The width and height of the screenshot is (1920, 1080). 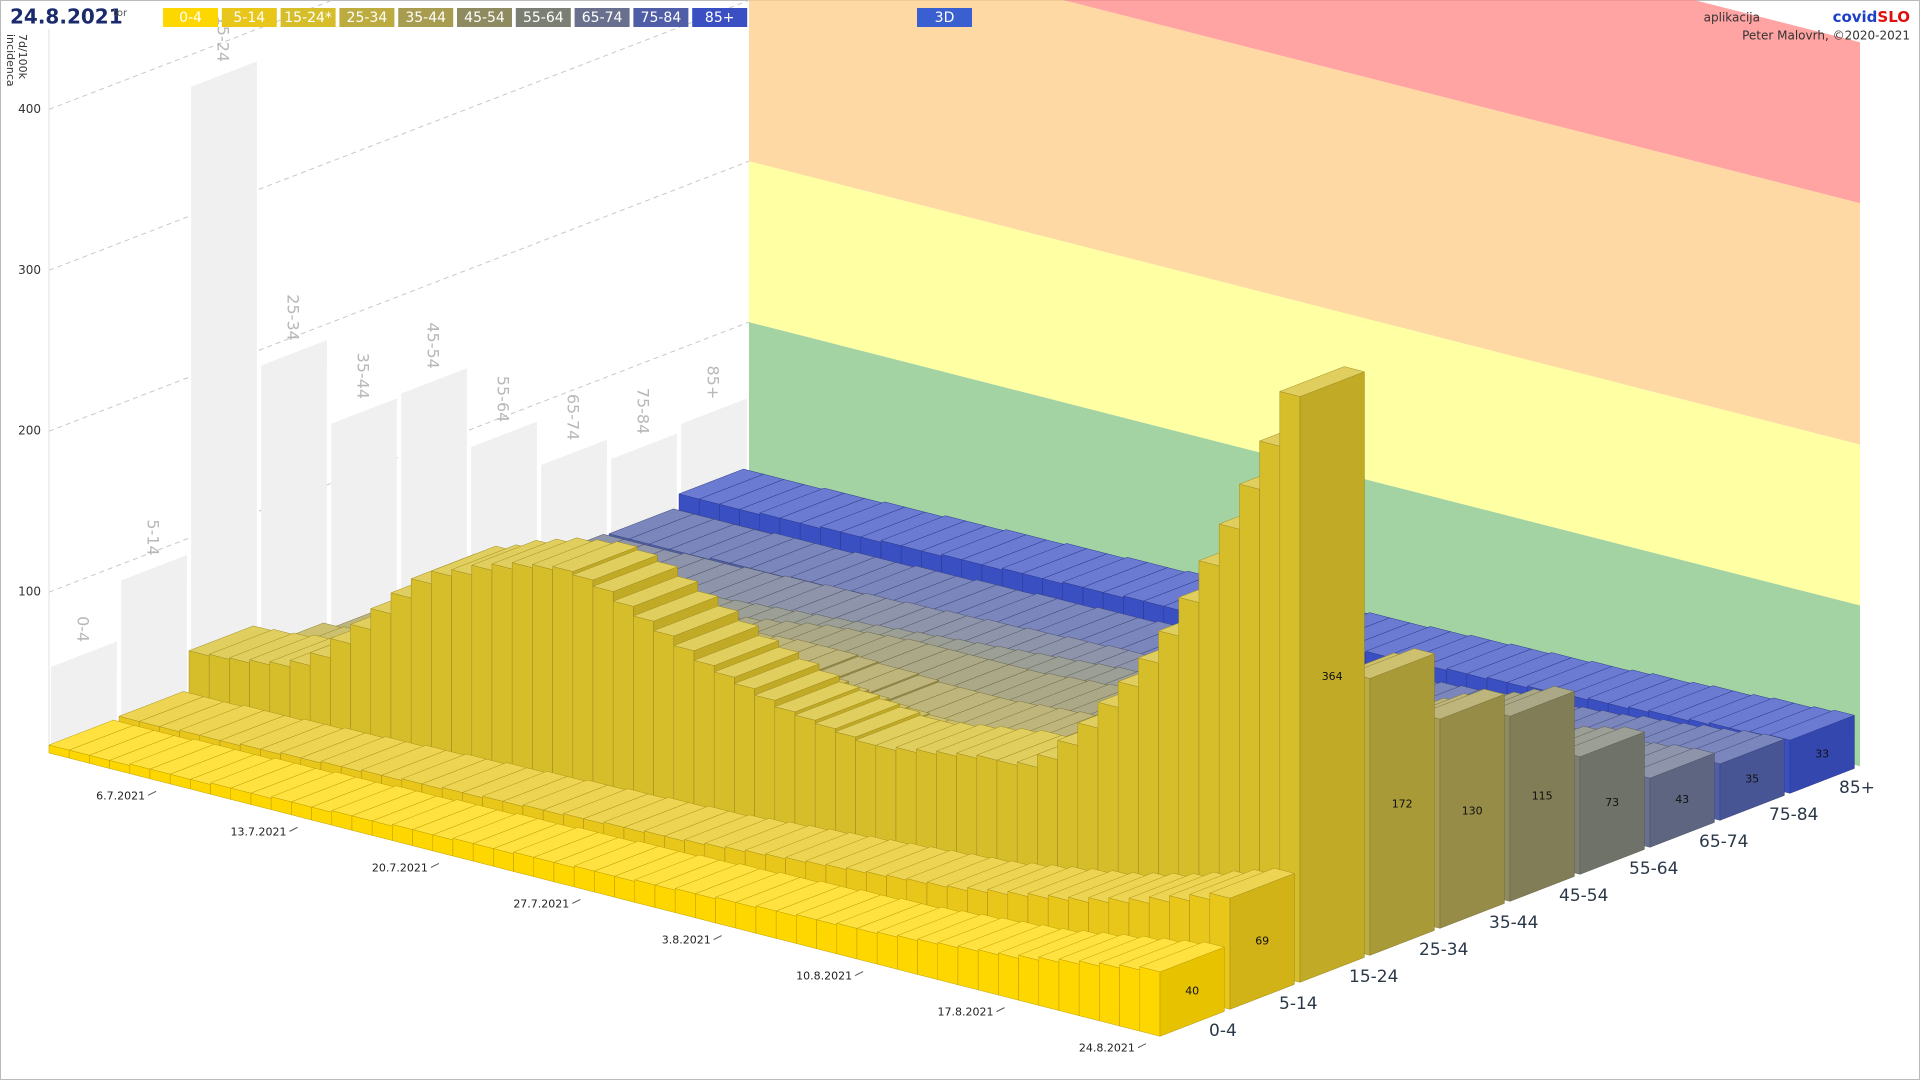 I want to click on x-tick-label: 10.8.2021, so click(x=824, y=976).